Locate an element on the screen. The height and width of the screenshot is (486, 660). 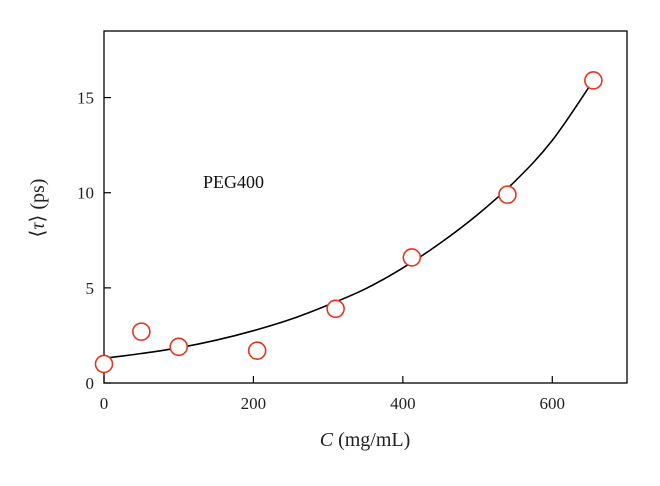
x-axis-unit: (mg/mL) is located at coordinates (371, 440).